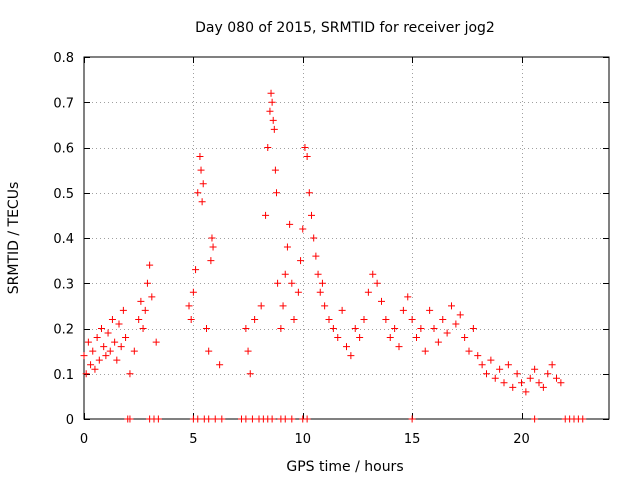 Image resolution: width=640 pixels, height=480 pixels. I want to click on x-tick-label: 10, so click(302, 439).